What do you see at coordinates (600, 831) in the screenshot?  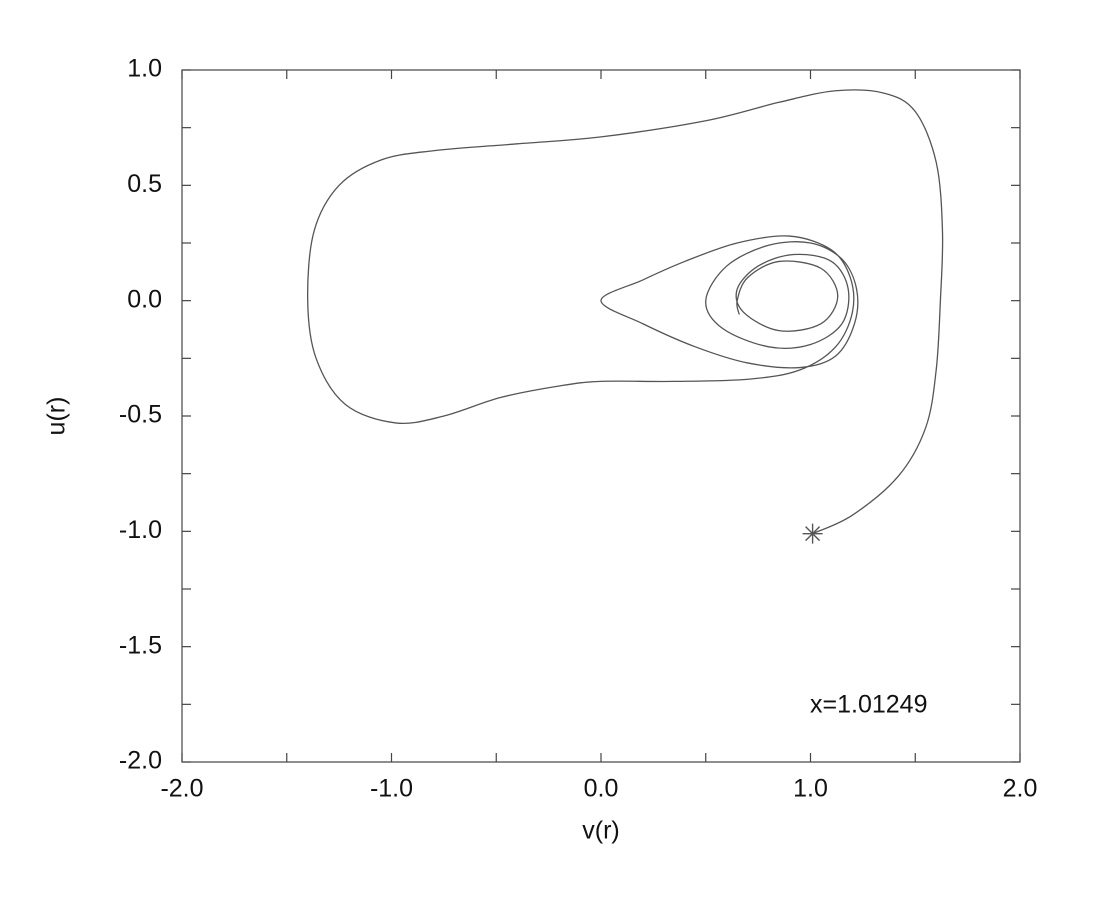 I see `x-axis-label: v(r)` at bounding box center [600, 831].